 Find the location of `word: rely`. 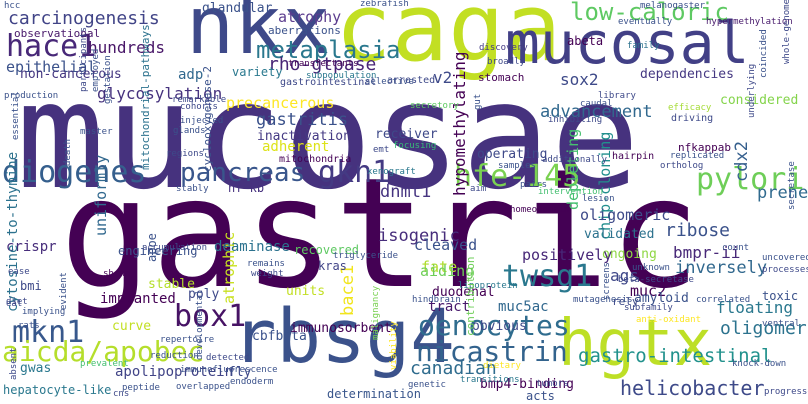

word: rely is located at coordinates (625, 301).